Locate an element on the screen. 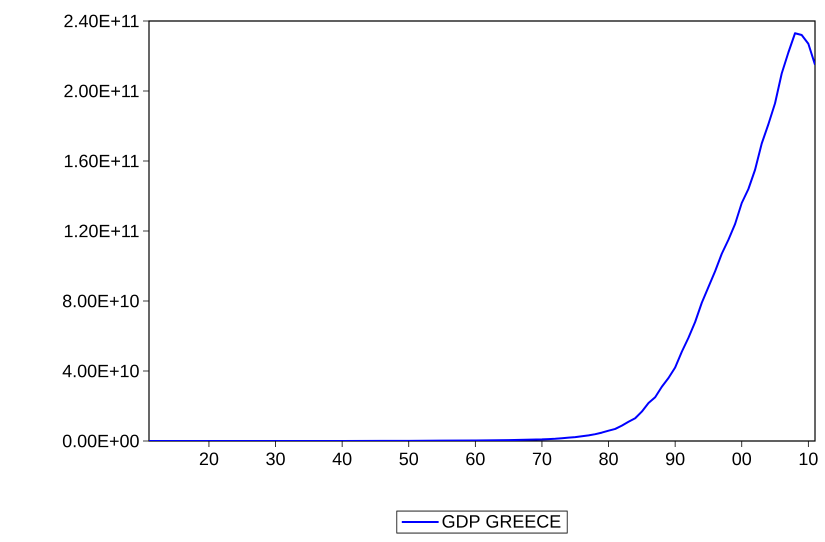 This screenshot has width=825, height=542. x-tick-label: 20 is located at coordinates (209, 459).